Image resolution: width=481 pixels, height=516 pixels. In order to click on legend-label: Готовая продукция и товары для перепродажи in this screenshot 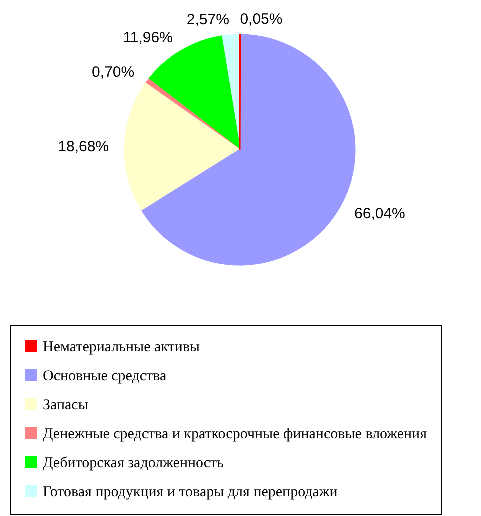, I will do `click(190, 492)`.